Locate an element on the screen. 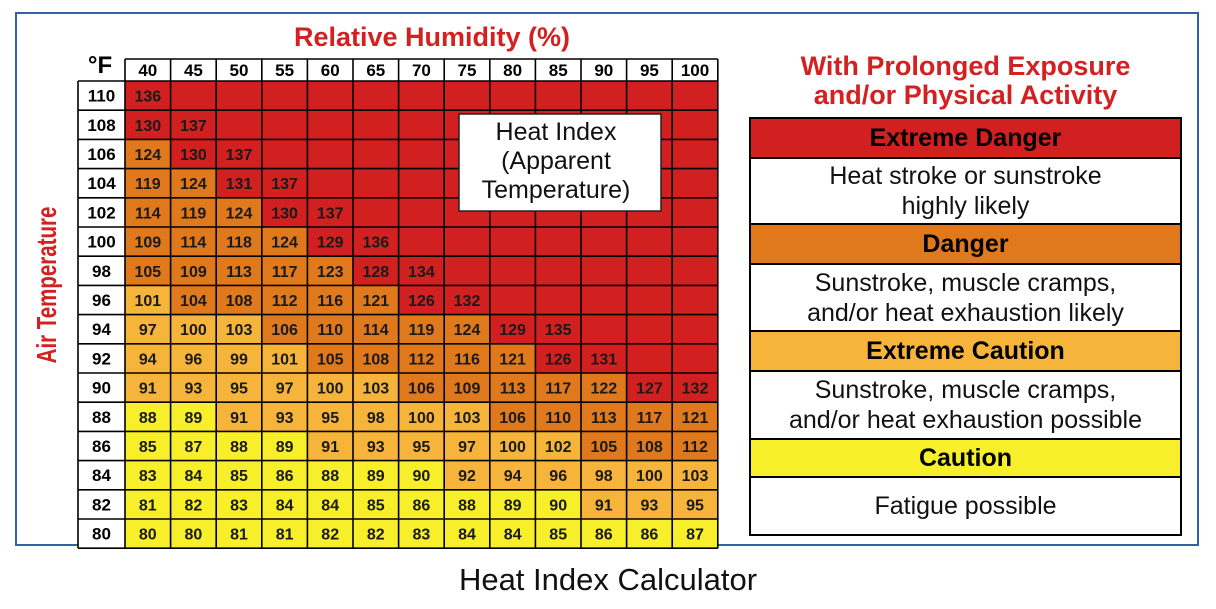  heat-value-label: 91 is located at coordinates (604, 505).